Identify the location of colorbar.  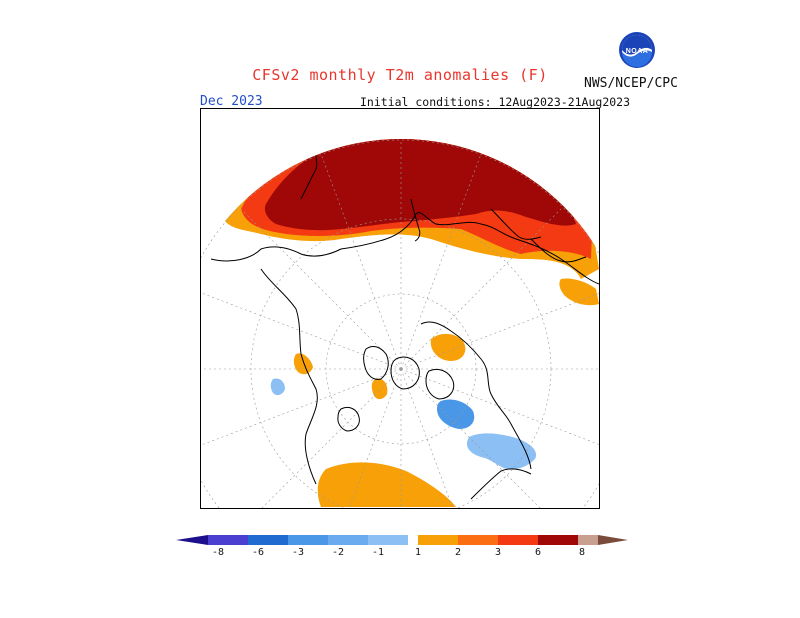
(402, 540).